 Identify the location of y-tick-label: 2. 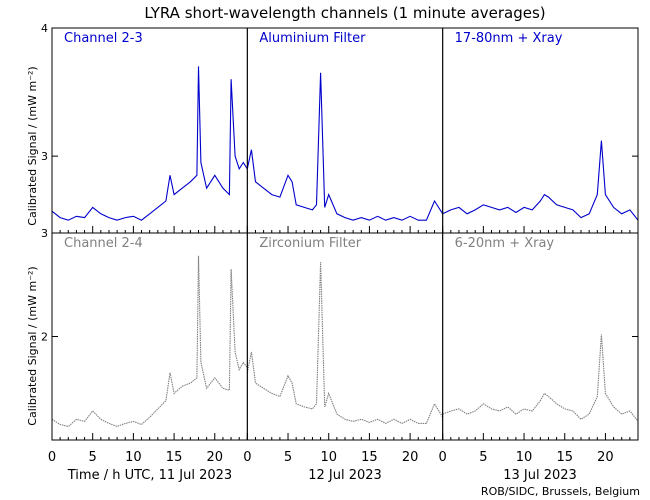
(44, 337).